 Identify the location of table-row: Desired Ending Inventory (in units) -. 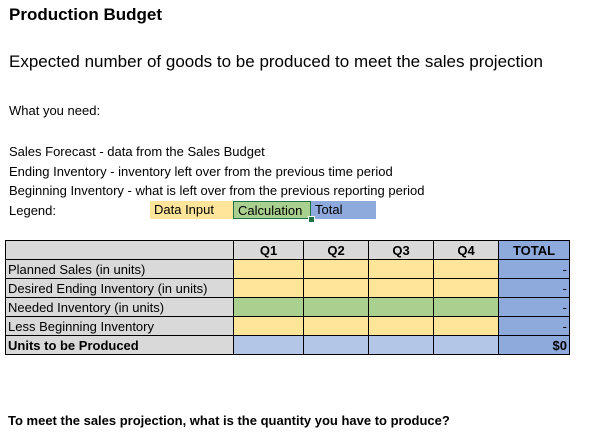
(287, 288).